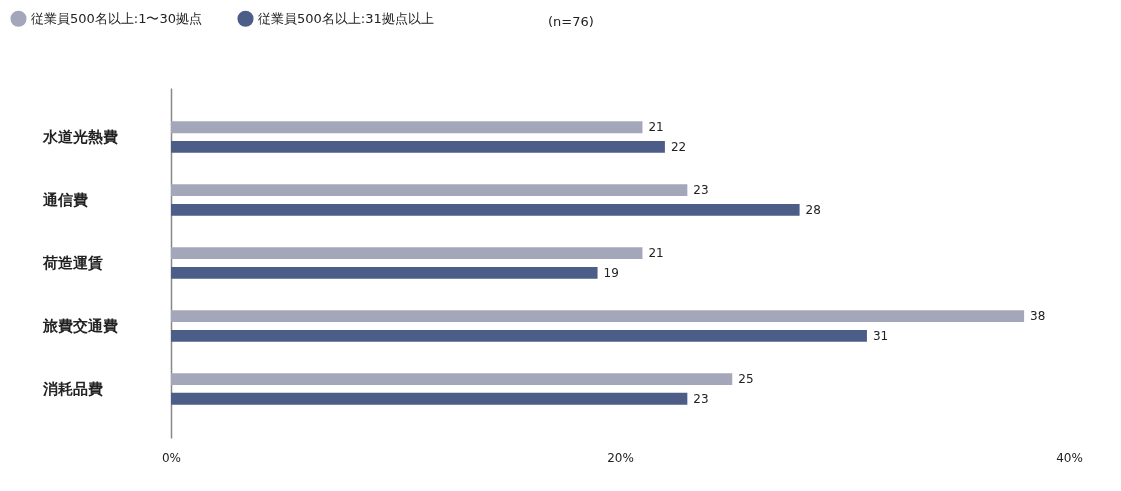  I want to click on data-label: 38, so click(1038, 316).